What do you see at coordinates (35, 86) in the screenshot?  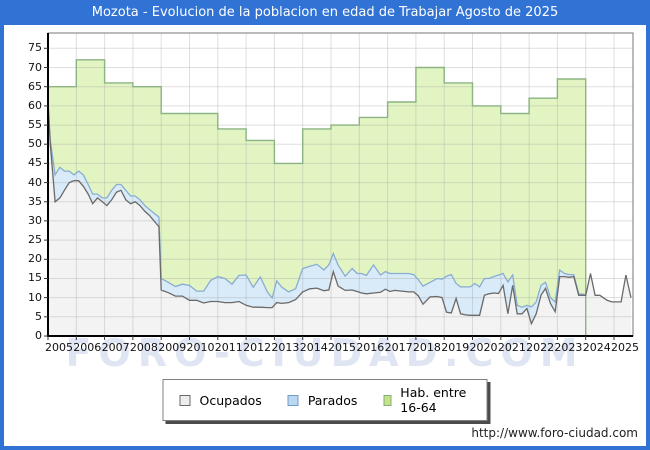 I see `y-tick-label: 65` at bounding box center [35, 86].